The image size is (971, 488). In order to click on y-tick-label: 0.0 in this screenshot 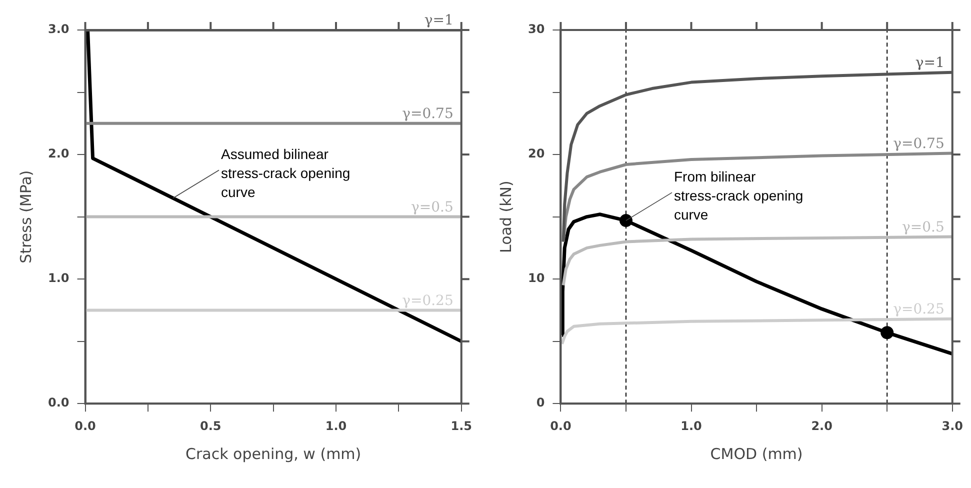, I will do `click(59, 403)`.